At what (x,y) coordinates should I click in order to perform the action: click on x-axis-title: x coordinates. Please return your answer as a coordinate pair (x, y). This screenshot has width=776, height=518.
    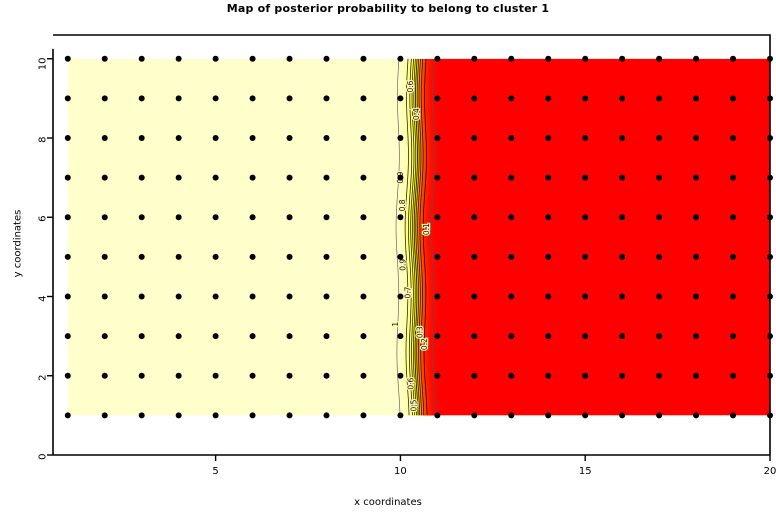
    Looking at the image, I should click on (388, 502).